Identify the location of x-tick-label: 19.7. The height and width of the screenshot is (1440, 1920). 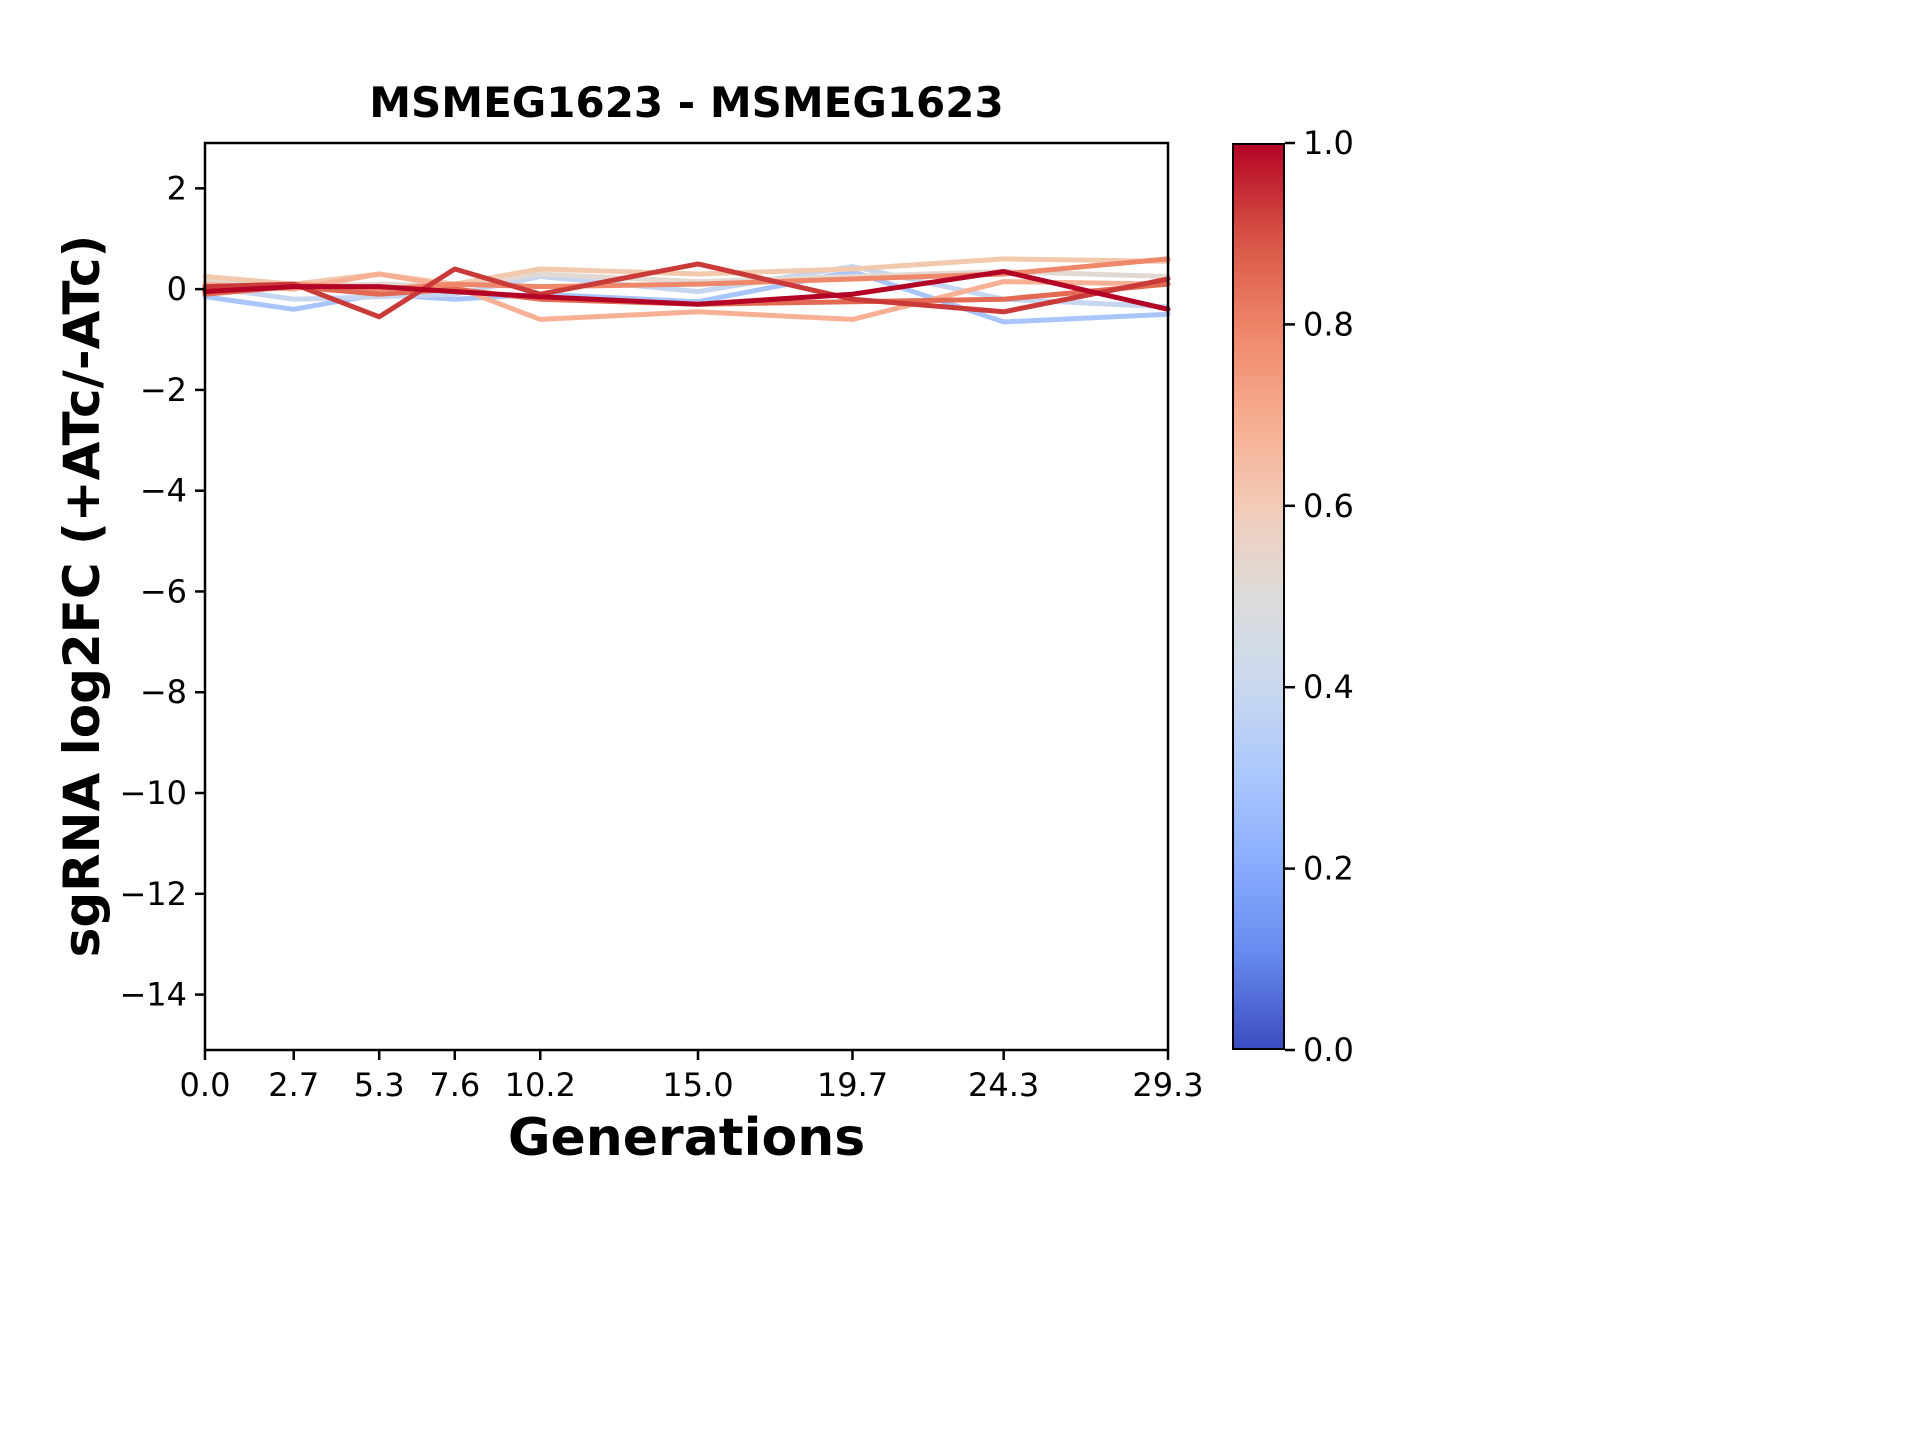
(852, 1085).